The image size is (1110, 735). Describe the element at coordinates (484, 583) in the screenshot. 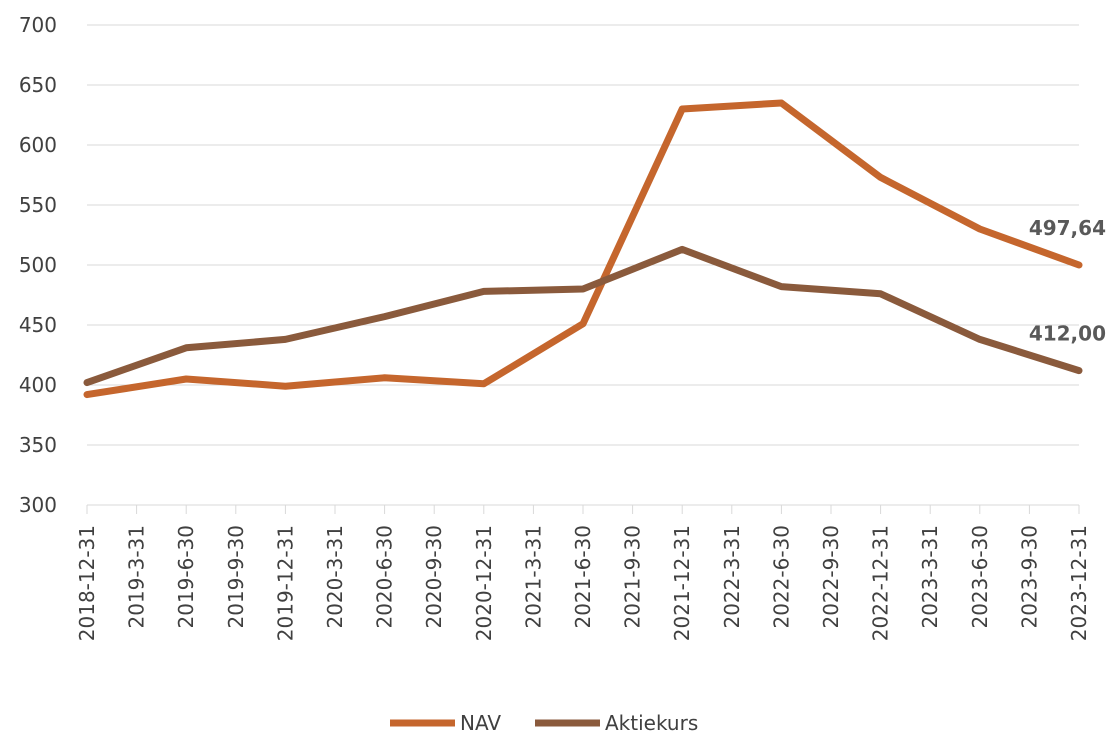

I see `x-tick-label: 2020-12-31` at that location.